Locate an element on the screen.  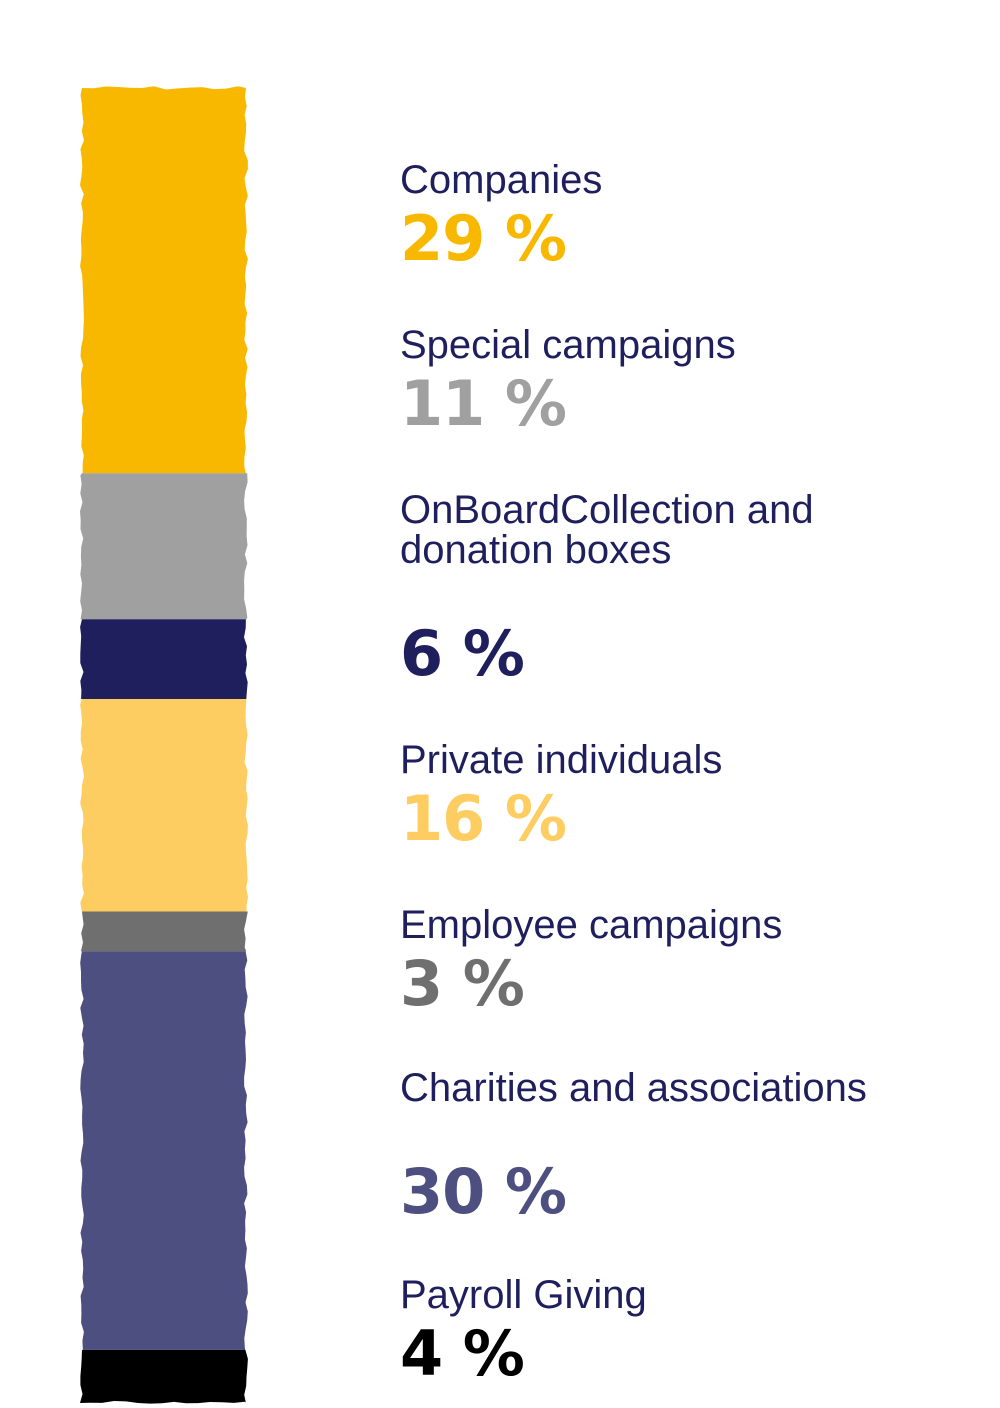
legend-label: OnBoardCollection and donation boxes is located at coordinates (607, 530).